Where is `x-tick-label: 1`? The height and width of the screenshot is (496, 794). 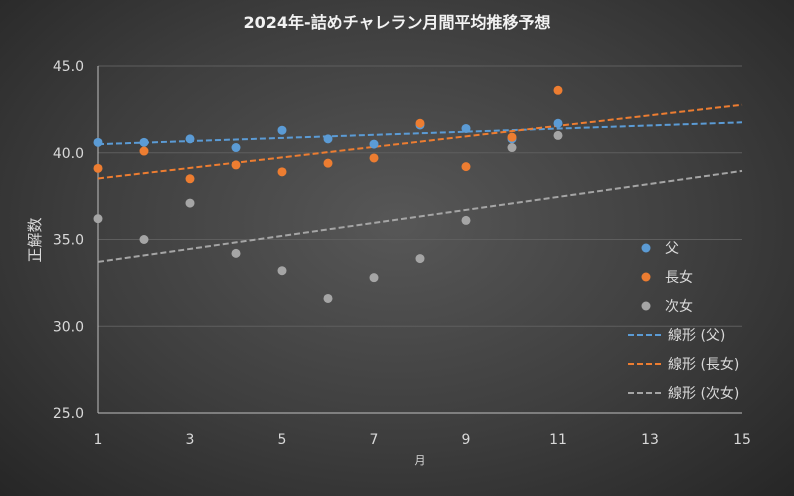
x-tick-label: 1 is located at coordinates (98, 440).